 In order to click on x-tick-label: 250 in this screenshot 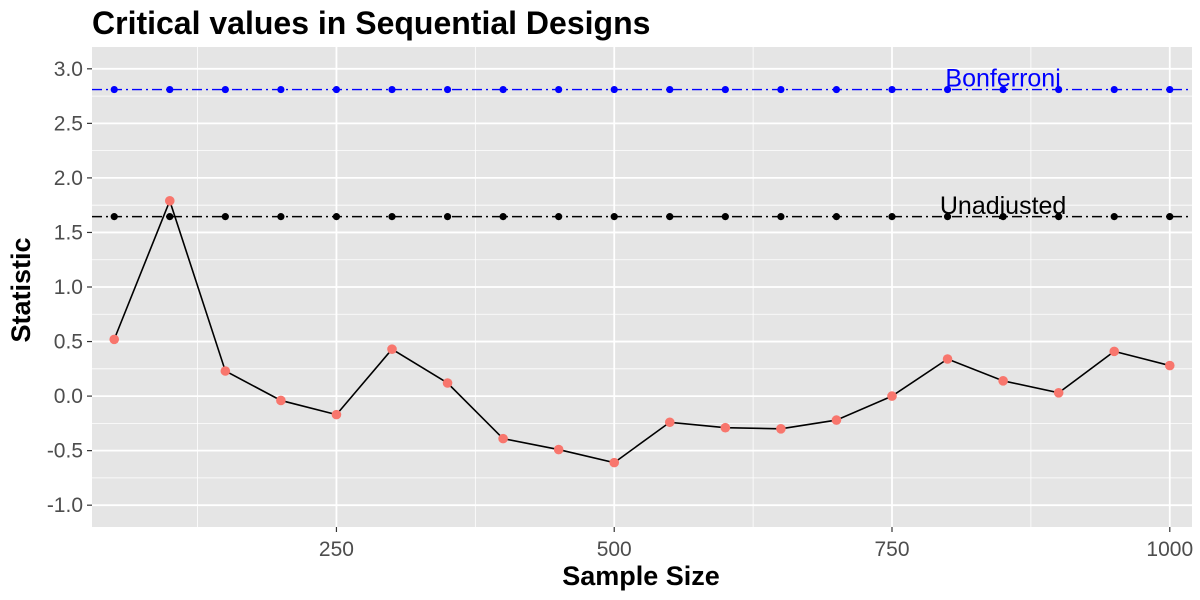, I will do `click(336, 549)`.